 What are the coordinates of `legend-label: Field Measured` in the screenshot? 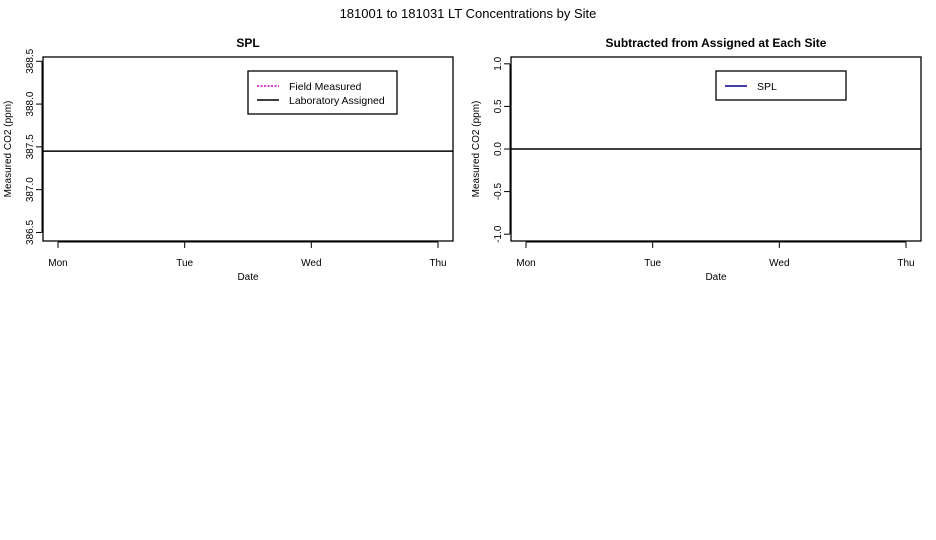 It's located at (325, 87).